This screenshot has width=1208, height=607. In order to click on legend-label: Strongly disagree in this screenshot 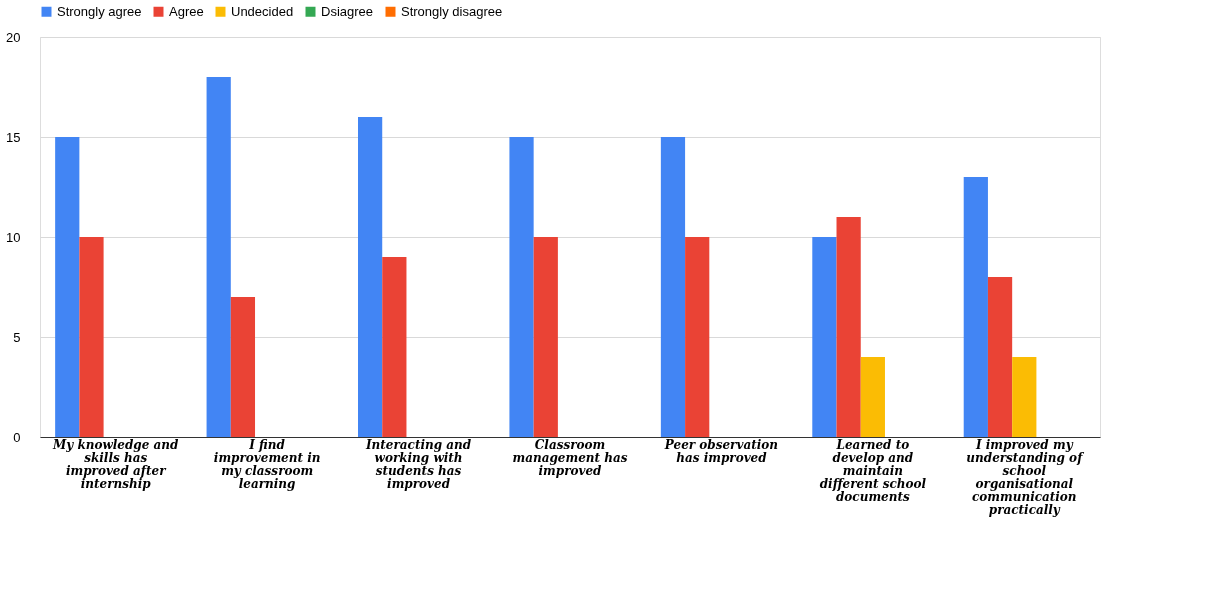, I will do `click(452, 11)`.